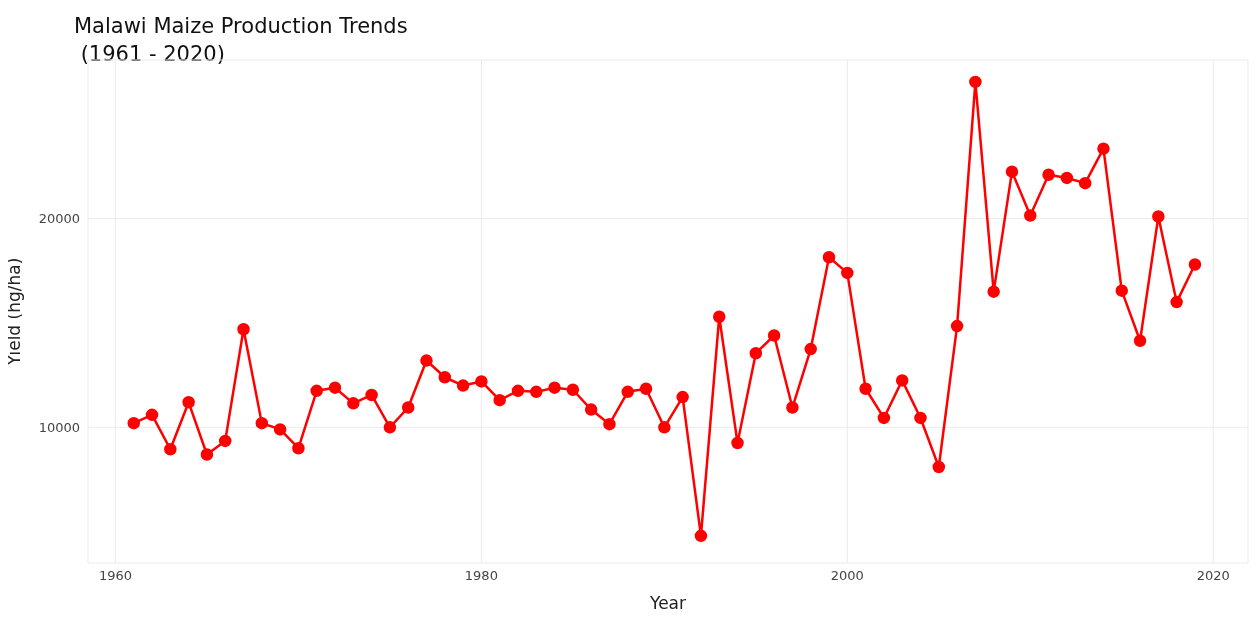  What do you see at coordinates (667, 603) in the screenshot?
I see `x-axis-title: Year` at bounding box center [667, 603].